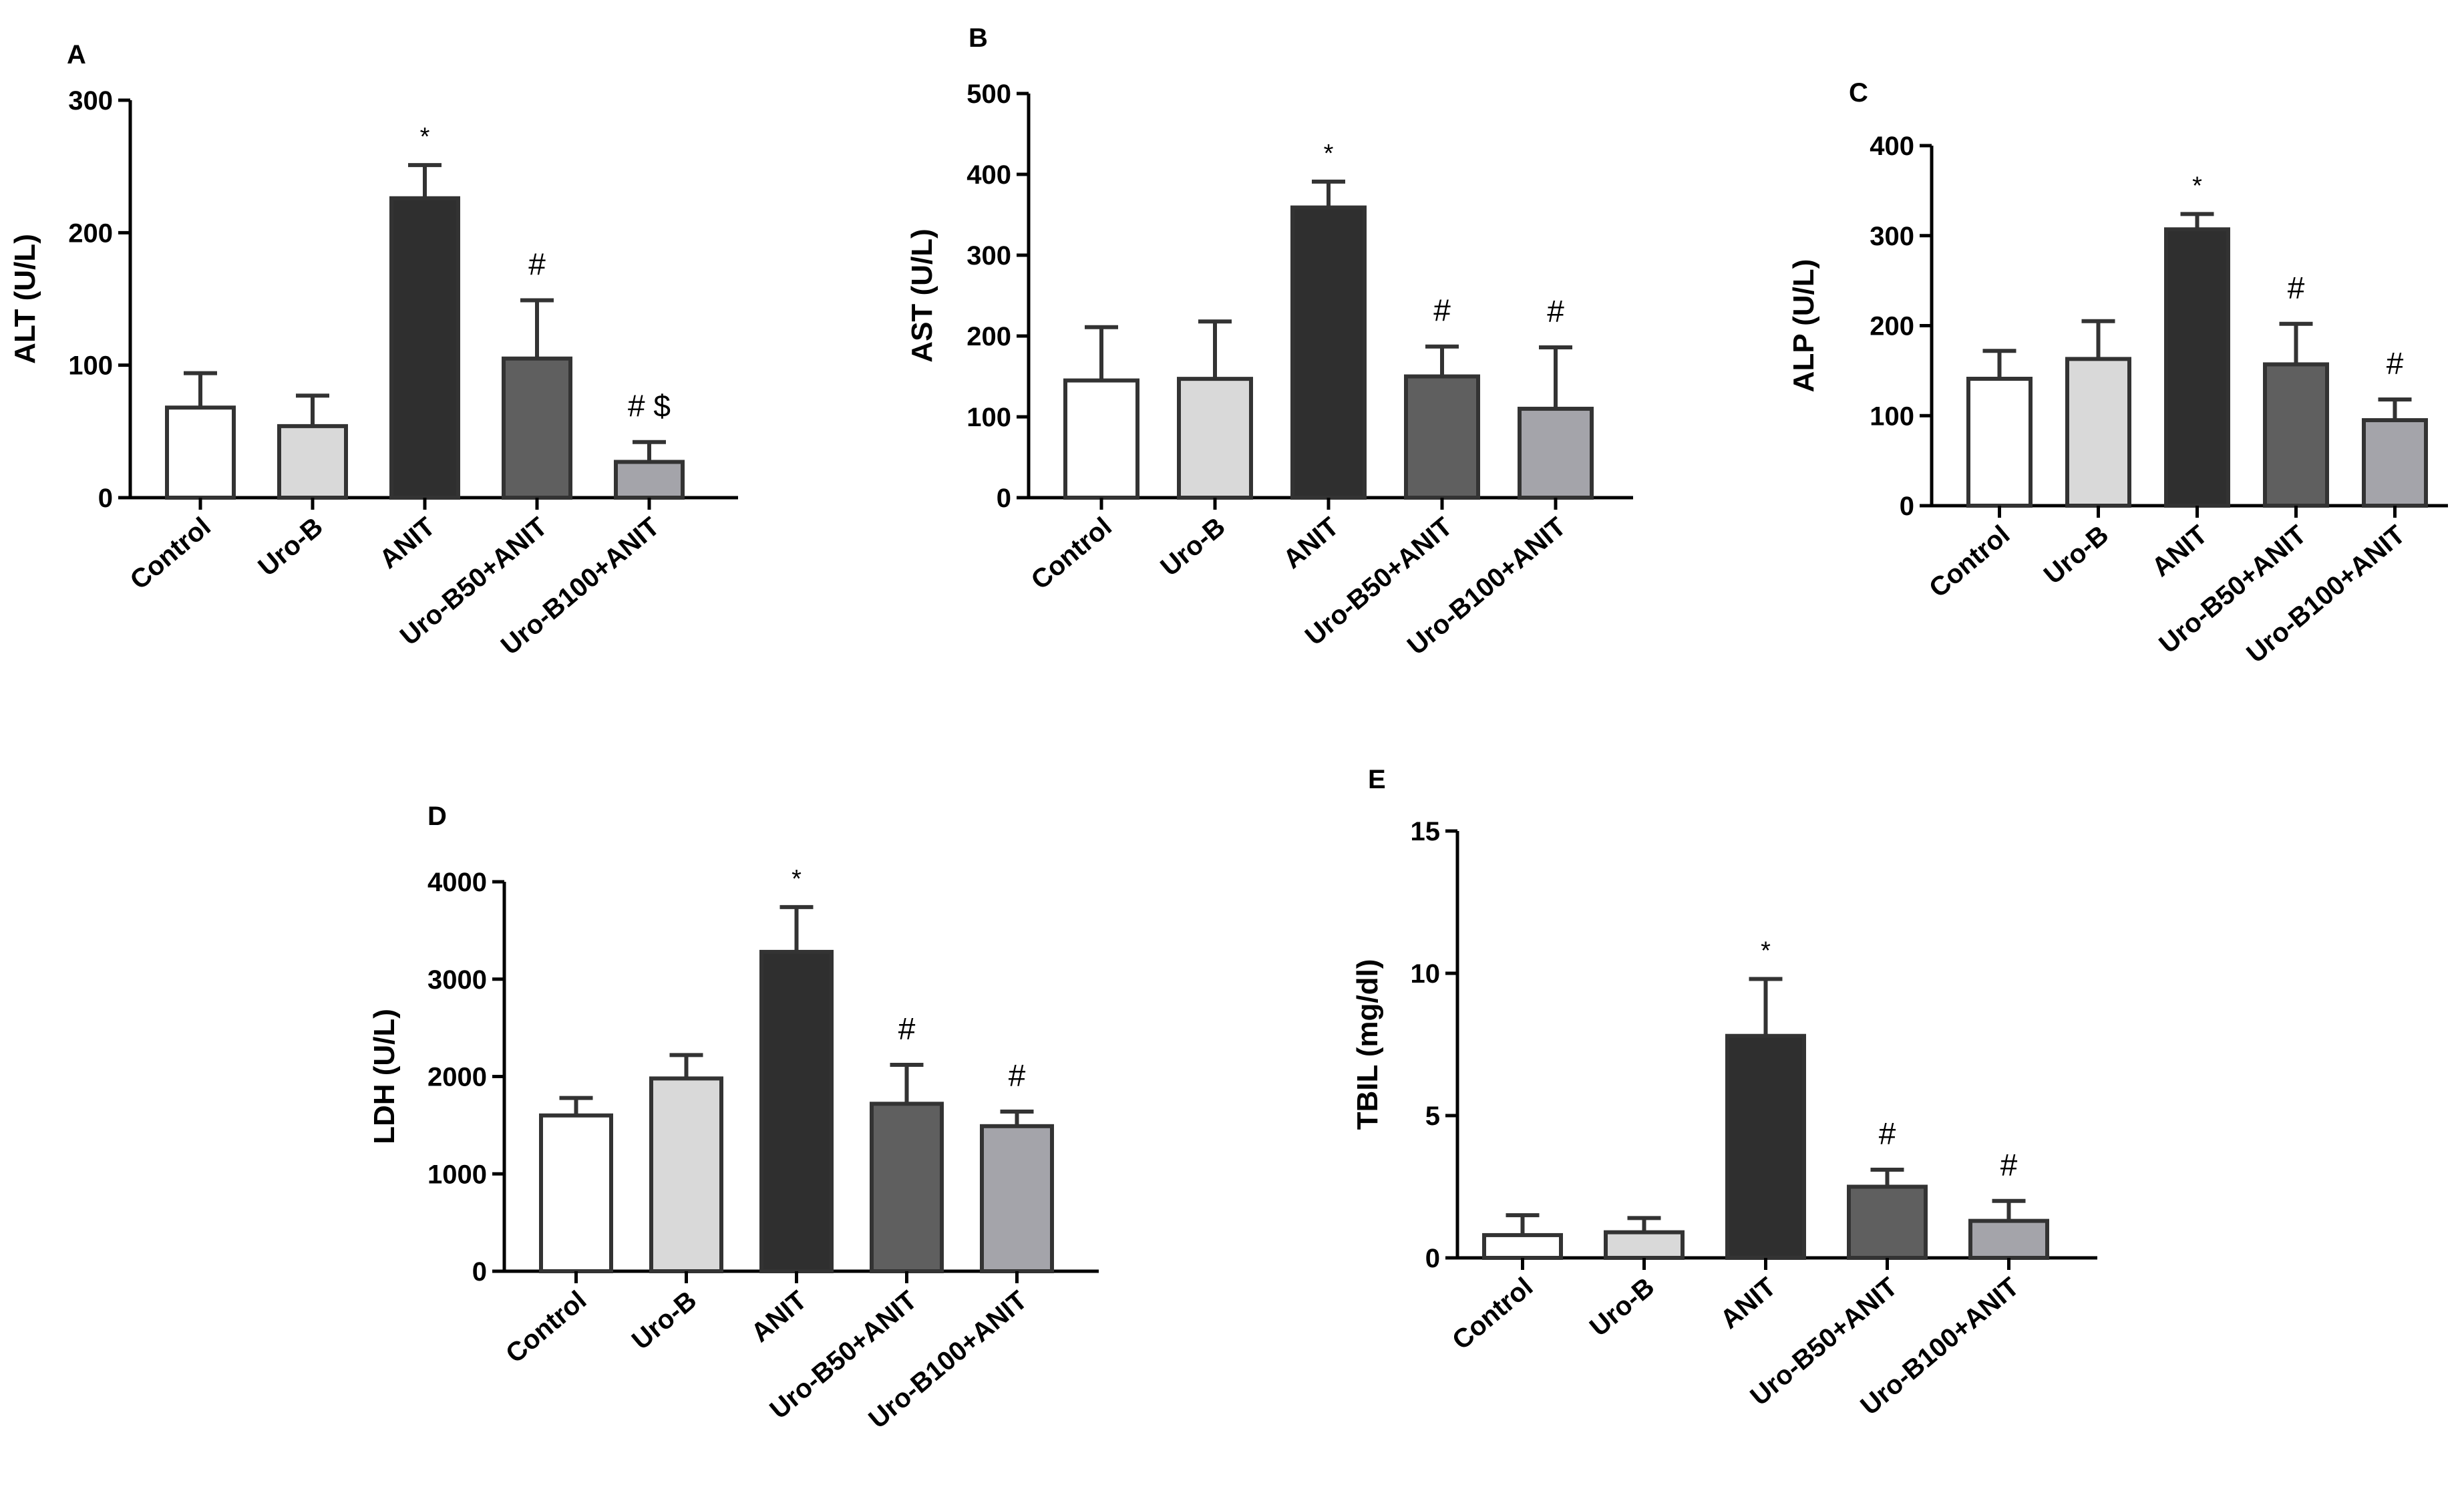 Image resolution: width=2464 pixels, height=1485 pixels. Describe the element at coordinates (1377, 779) in the screenshot. I see `panel-label: E` at that location.